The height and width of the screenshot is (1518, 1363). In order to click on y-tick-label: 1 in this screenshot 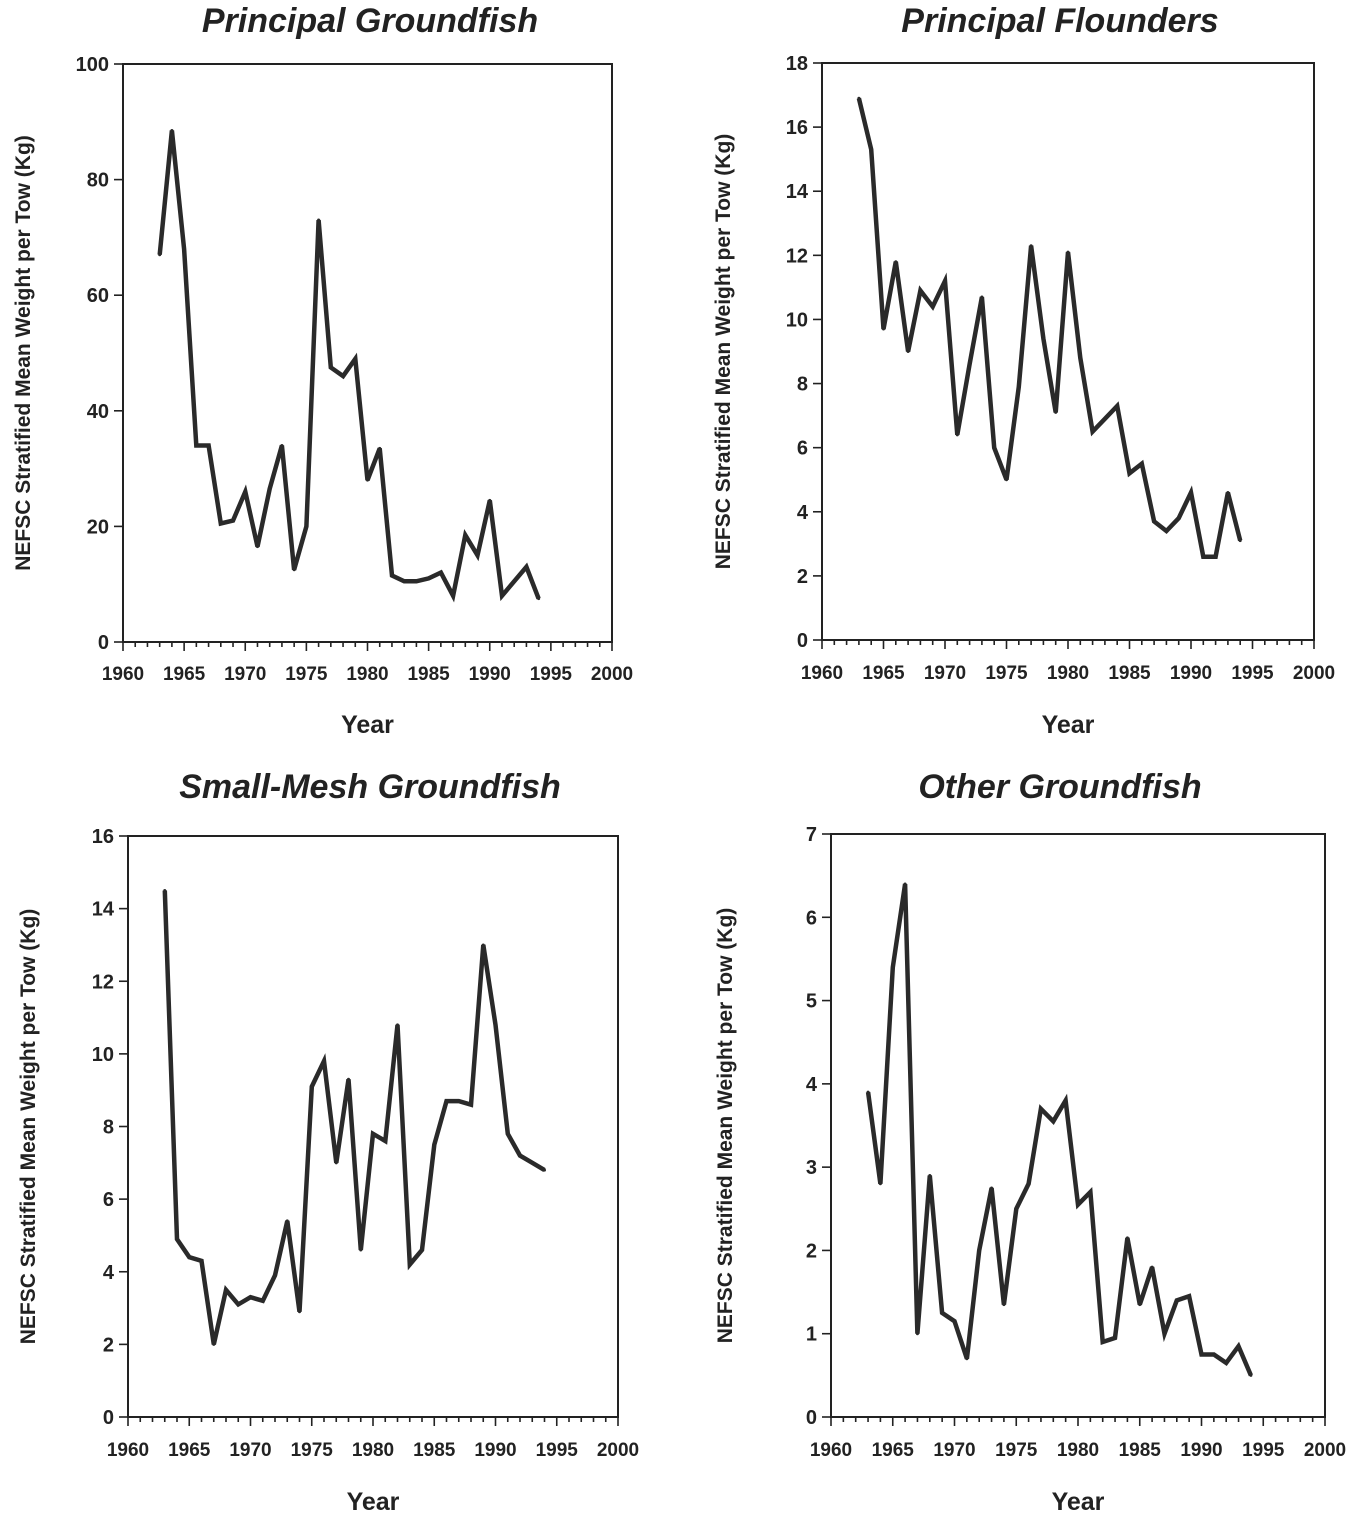, I will do `click(811, 1335)`.